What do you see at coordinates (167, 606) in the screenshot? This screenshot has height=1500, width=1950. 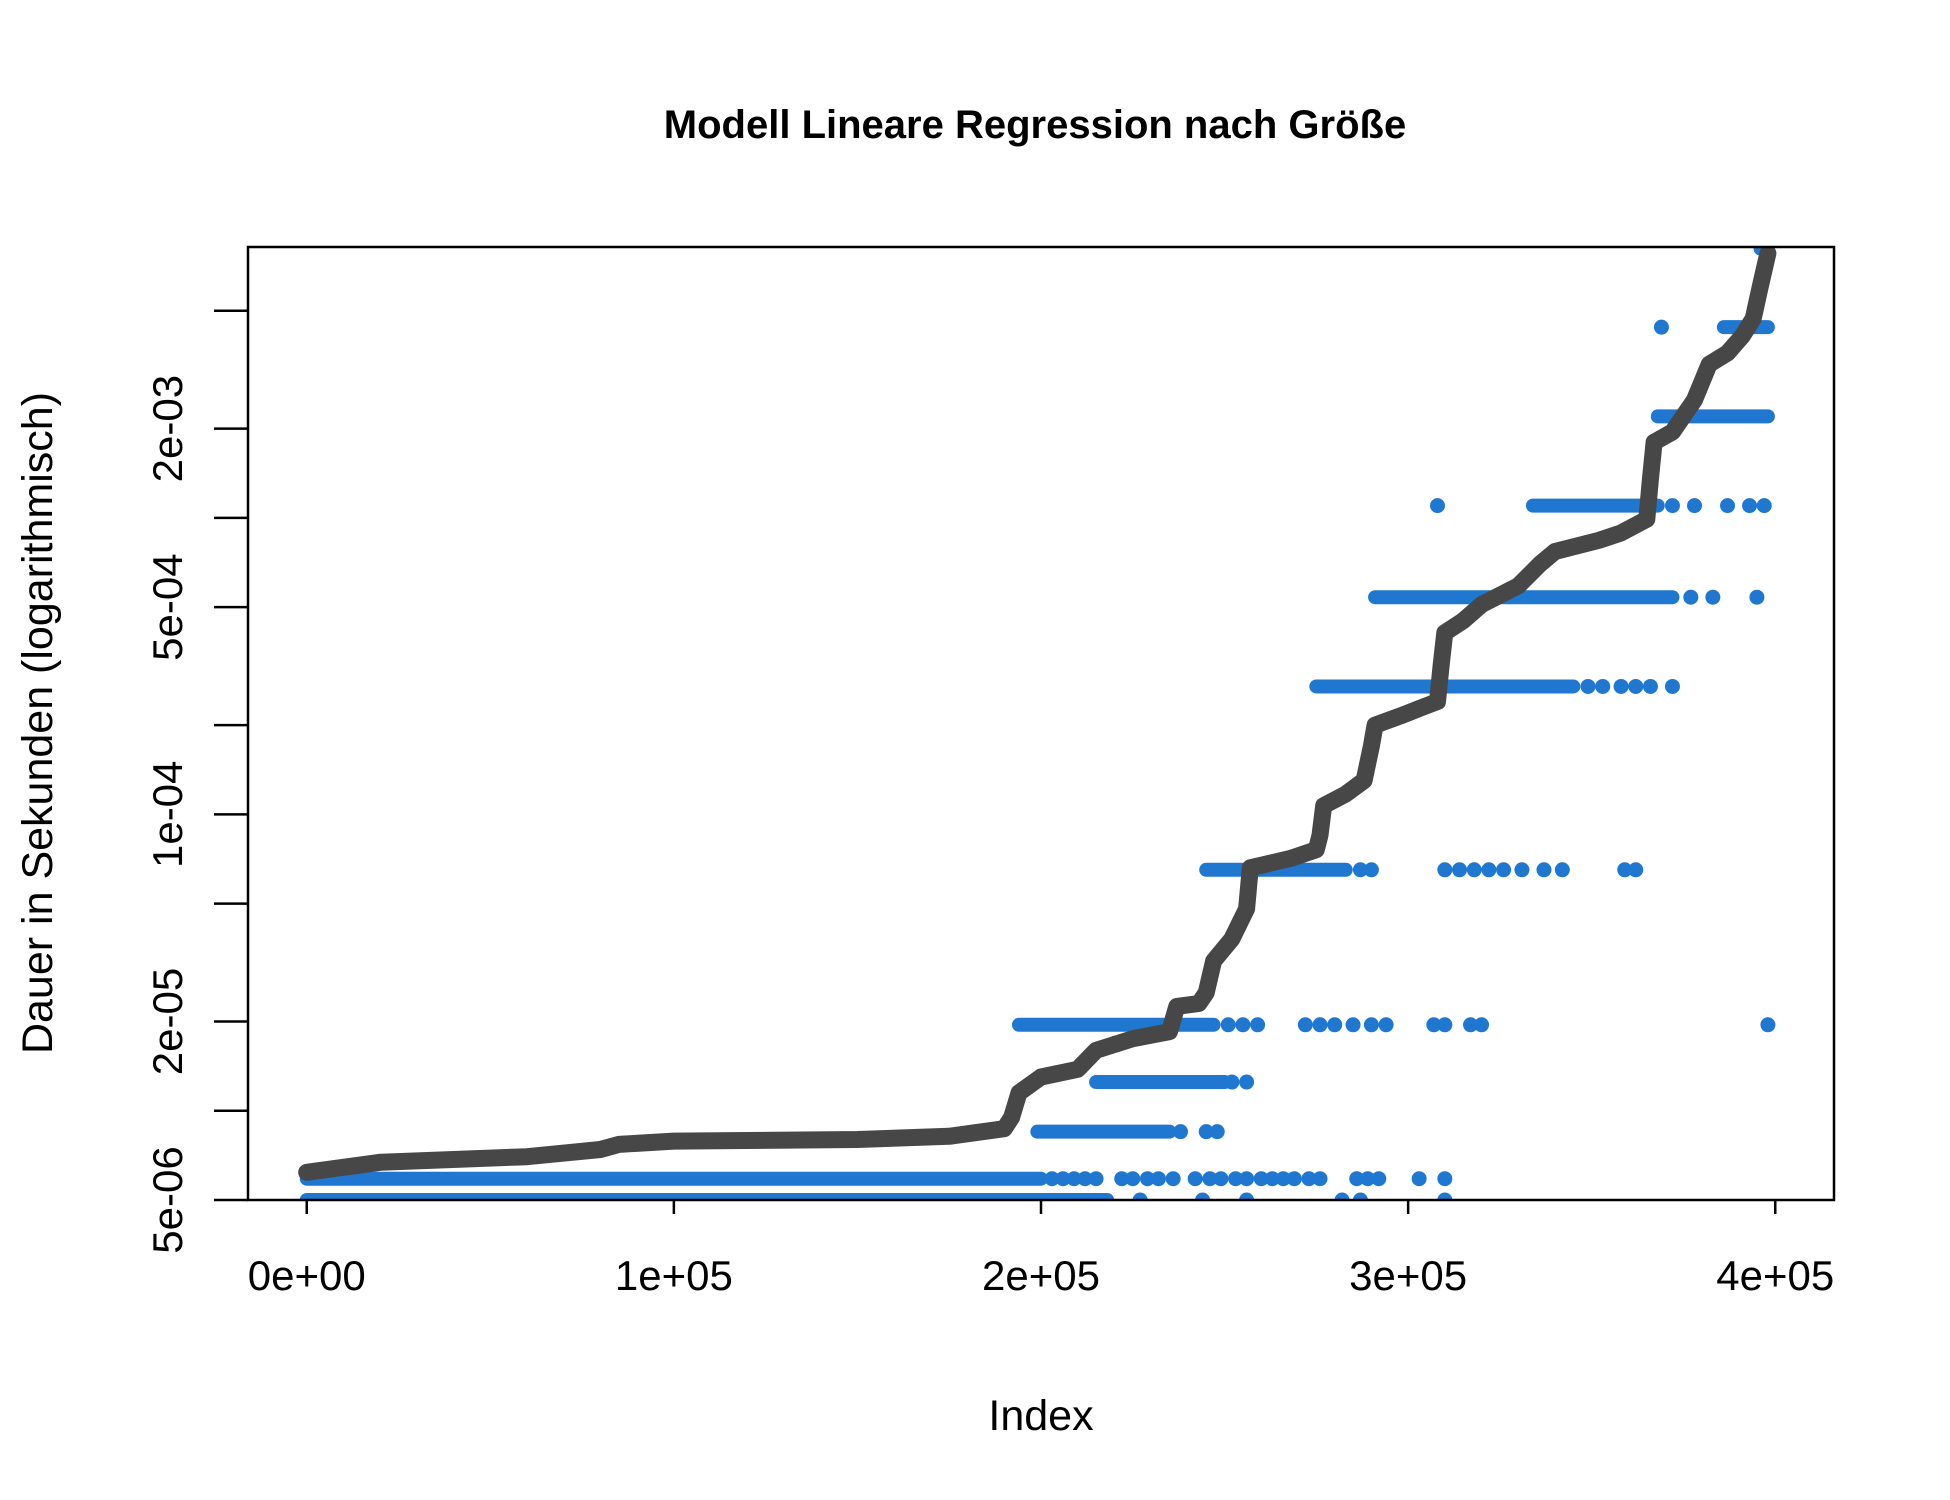 I see `y-tick-label: 5e-04` at bounding box center [167, 606].